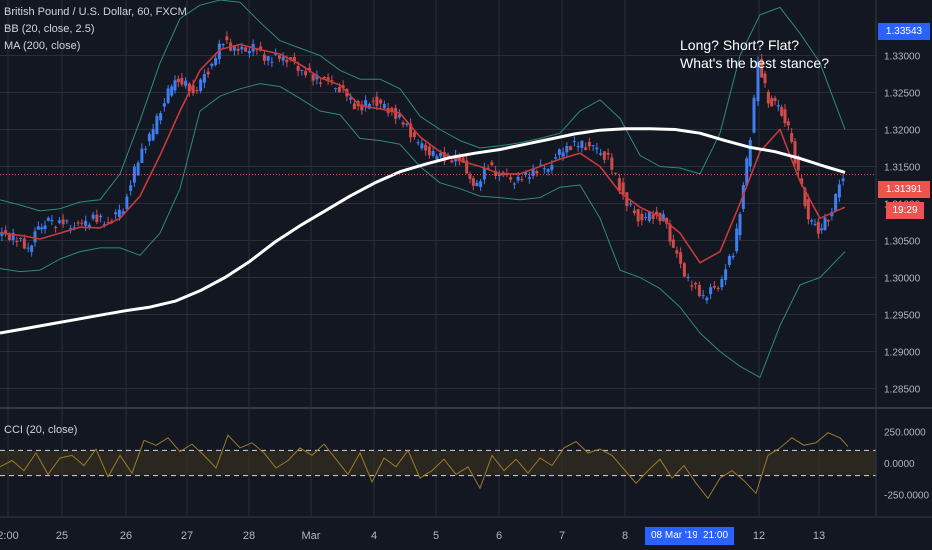  I want to click on time-tick-label: 6, so click(499, 536).